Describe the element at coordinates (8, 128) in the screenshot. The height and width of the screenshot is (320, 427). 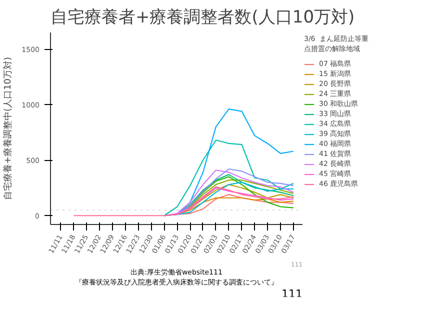
I see `y-axis-title: 自宅療養+療養調整中(人口10万対)` at that location.